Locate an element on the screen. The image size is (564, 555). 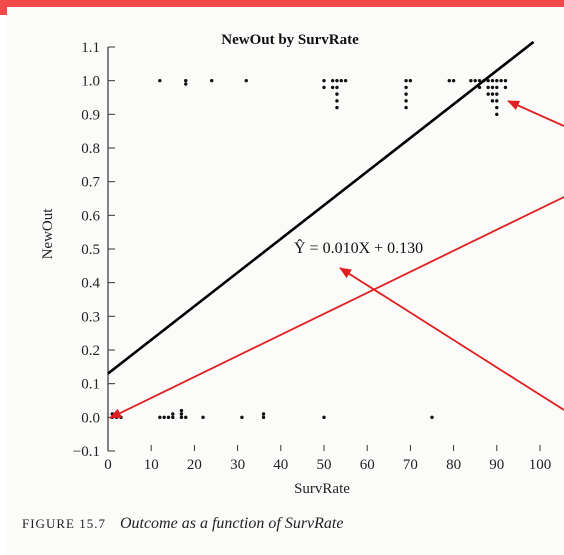
y-tick-label: 0.2 is located at coordinates (90, 351).